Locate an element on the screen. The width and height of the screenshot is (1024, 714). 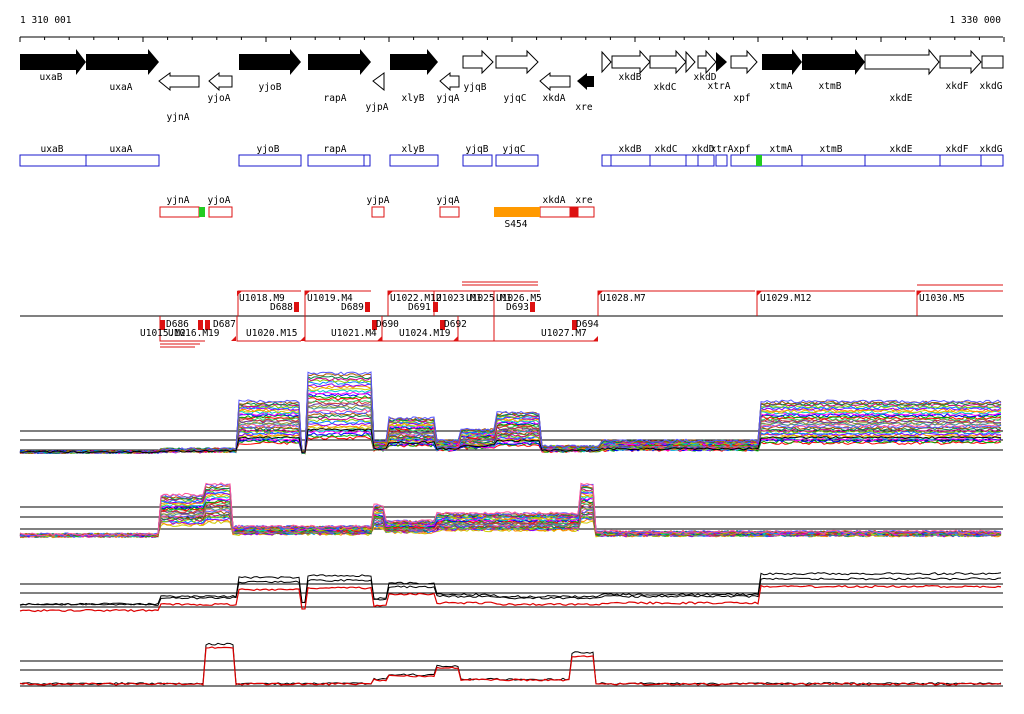
gene-xkdG: xkdG is located at coordinates (992, 73).